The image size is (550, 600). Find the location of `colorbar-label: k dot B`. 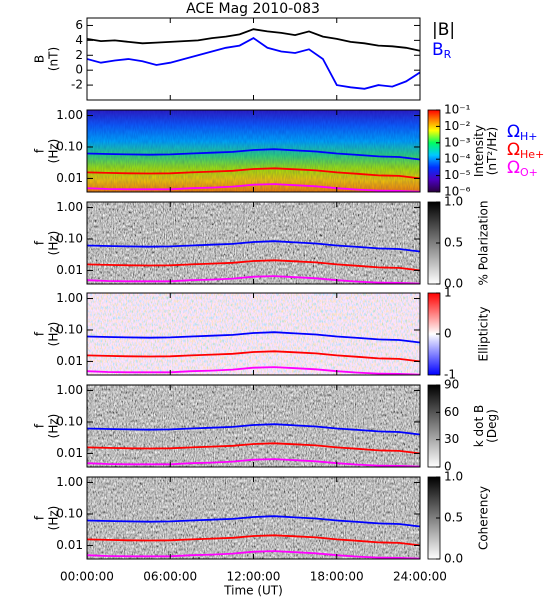

colorbar-label: k dot B is located at coordinates (479, 426).